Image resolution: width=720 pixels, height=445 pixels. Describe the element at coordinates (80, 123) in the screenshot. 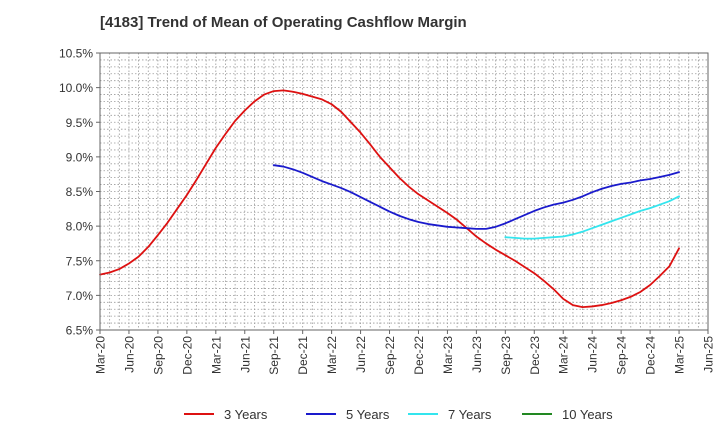

I see `y-tick-label: 9.5%` at that location.